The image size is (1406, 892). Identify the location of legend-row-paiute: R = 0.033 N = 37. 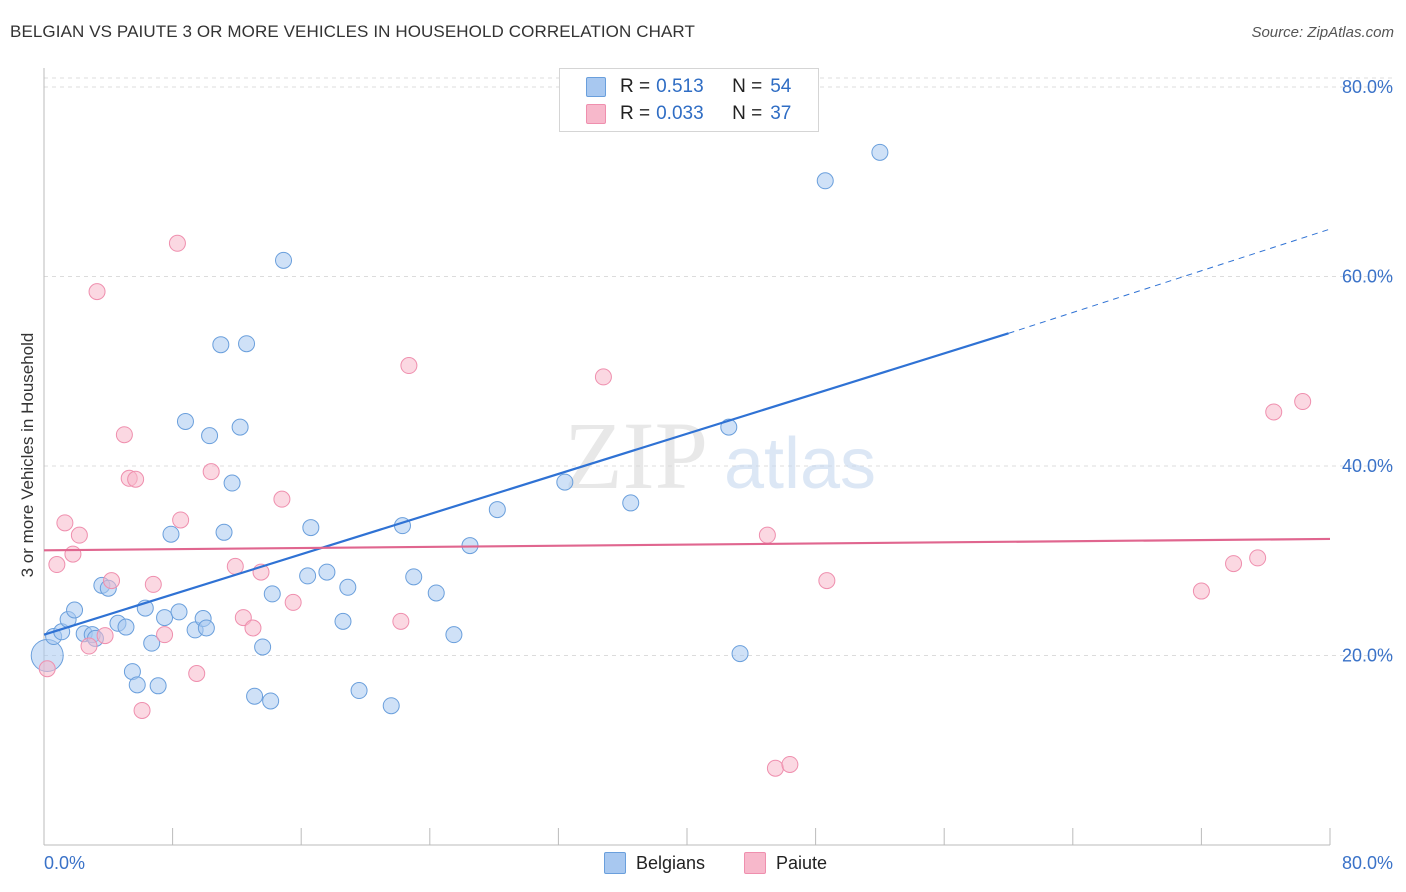
(688, 114).